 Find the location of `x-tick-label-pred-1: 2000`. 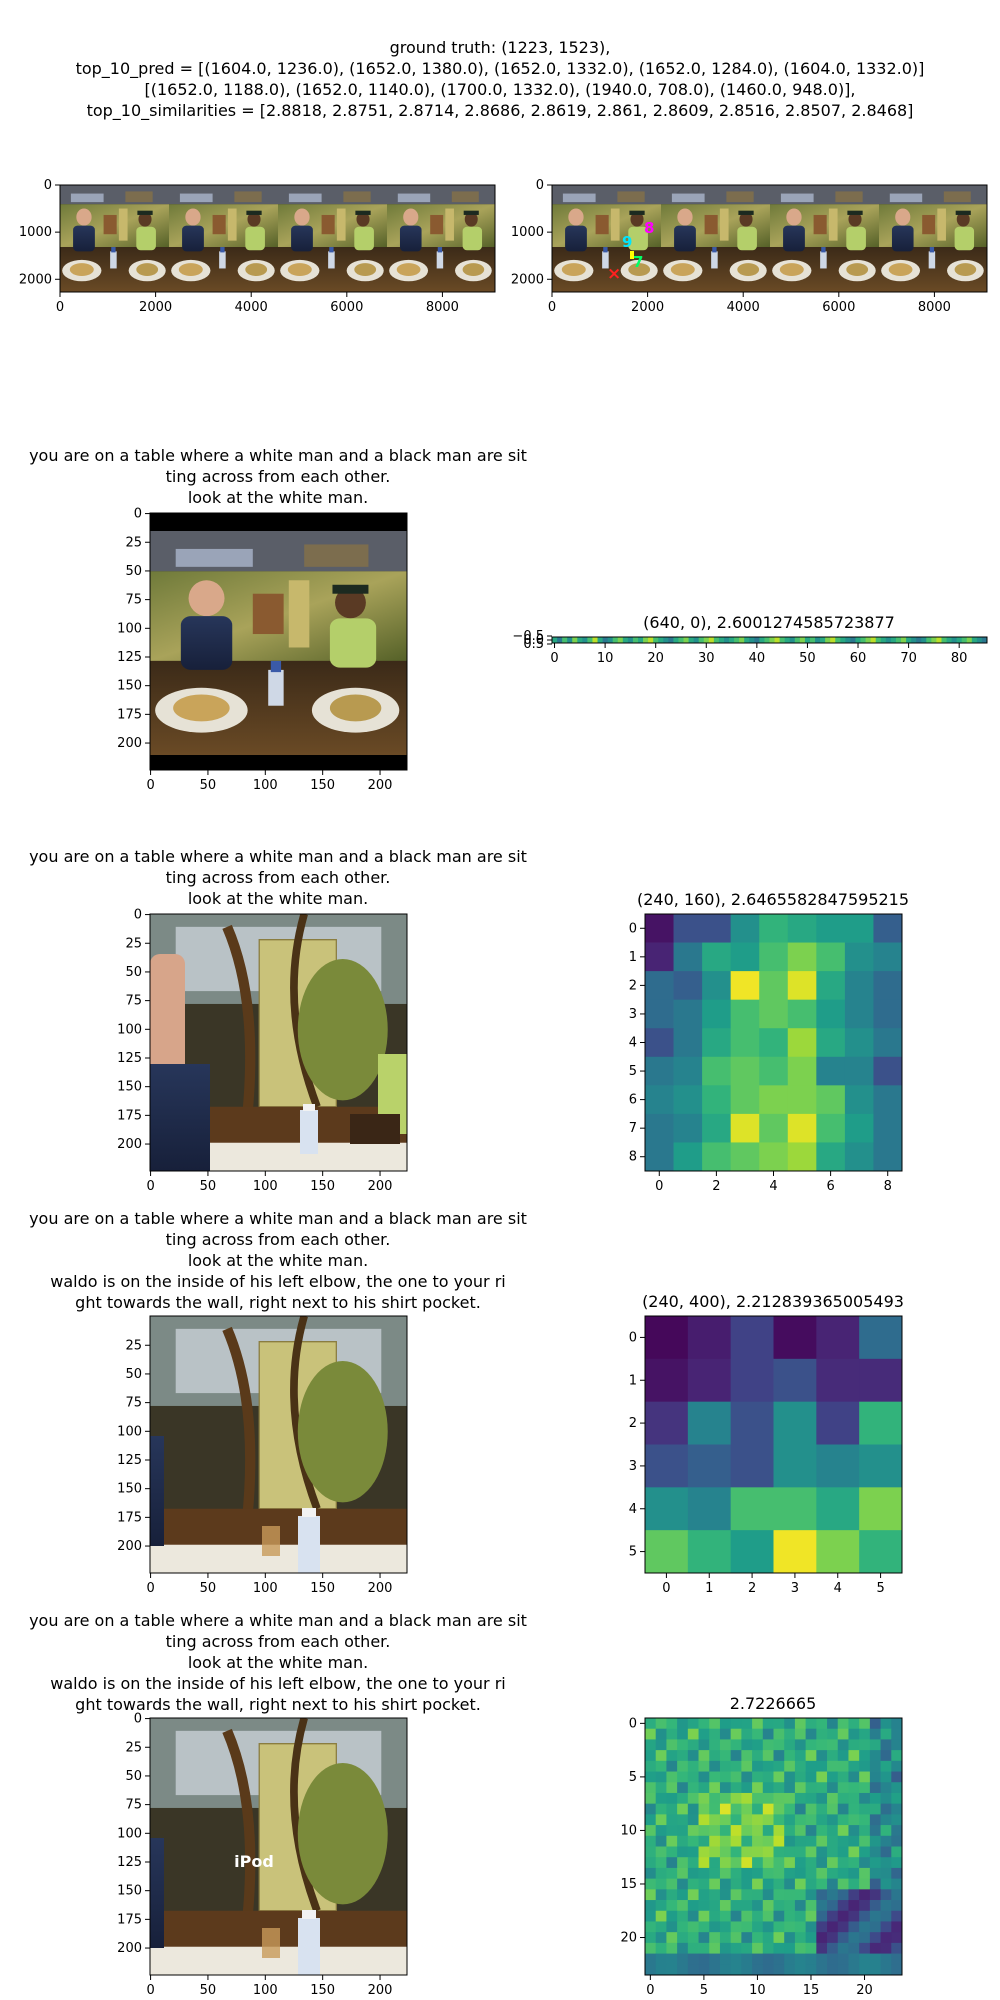

x-tick-label-pred-1: 2000 is located at coordinates (647, 307).